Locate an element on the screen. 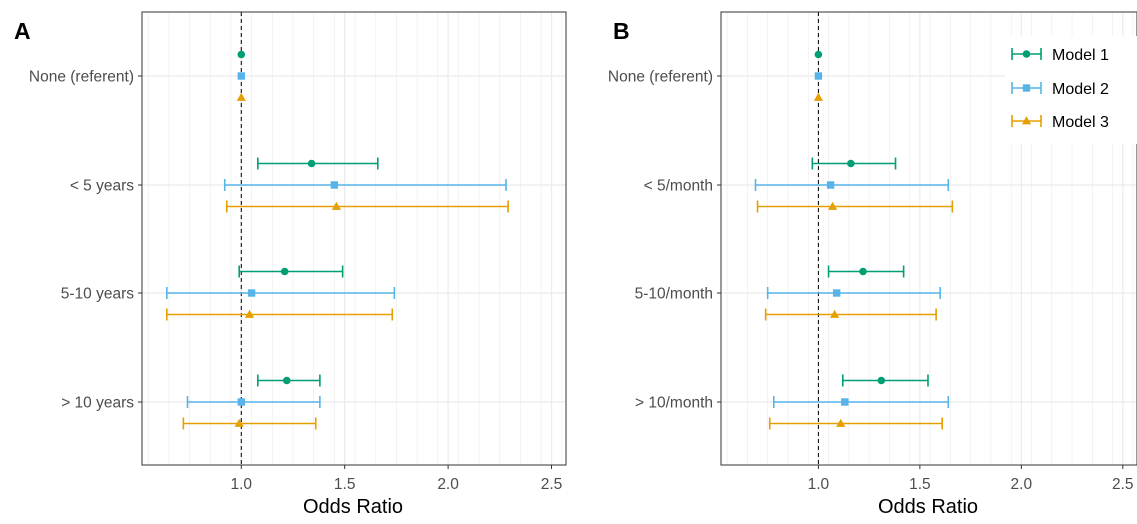 The width and height of the screenshot is (1137, 524). y-tick-label: < 5 years is located at coordinates (102, 186).